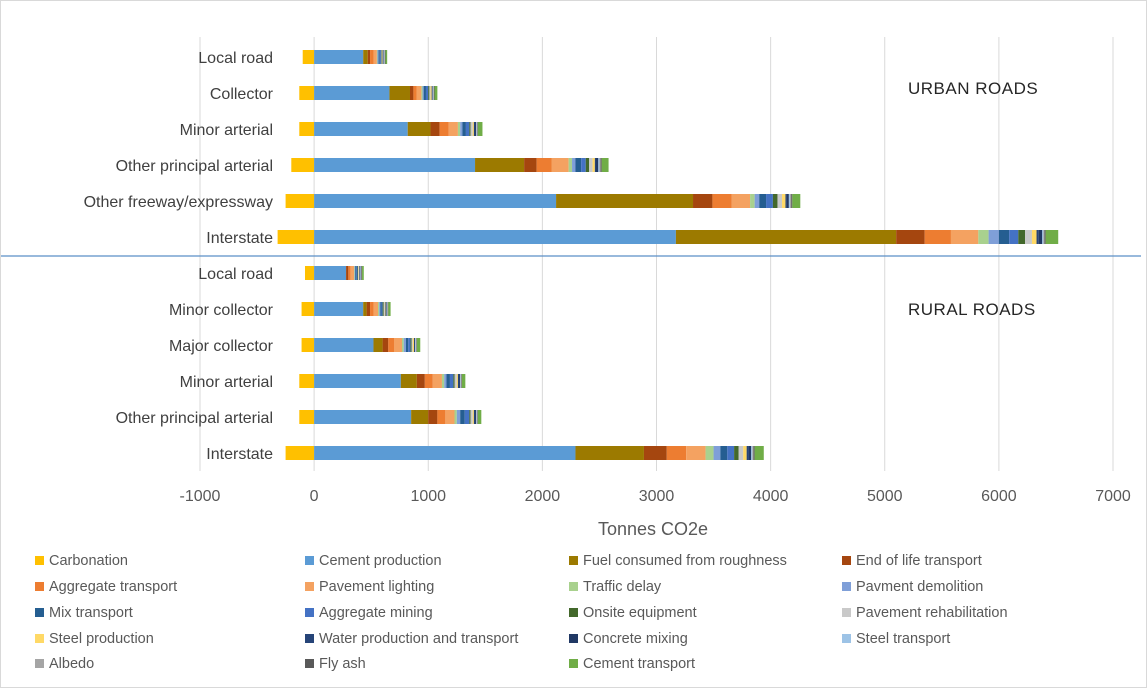  Describe the element at coordinates (786, 201) in the screenshot. I see `bar-urban-roads-other-freeway-expressway-water-production-and-transport` at that location.